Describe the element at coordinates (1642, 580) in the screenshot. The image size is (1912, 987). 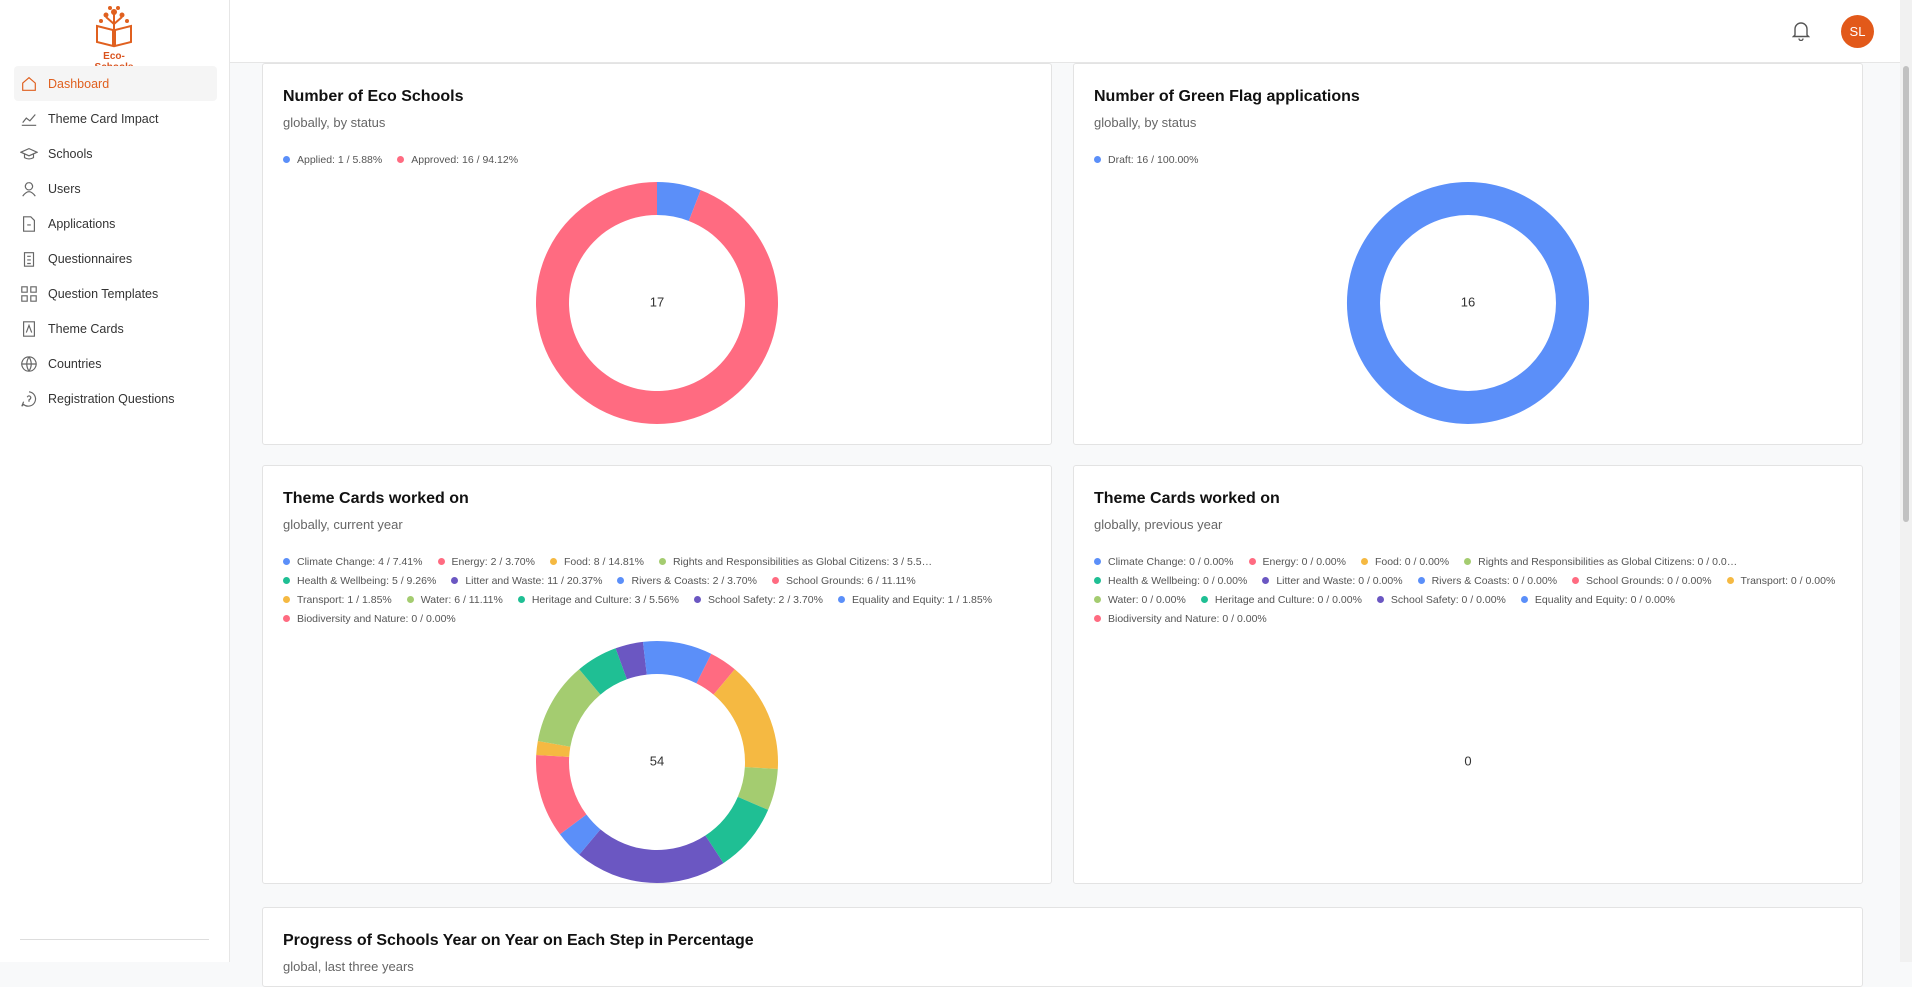
I see `legend-item: School Grounds: 0 / 0.00%` at that location.